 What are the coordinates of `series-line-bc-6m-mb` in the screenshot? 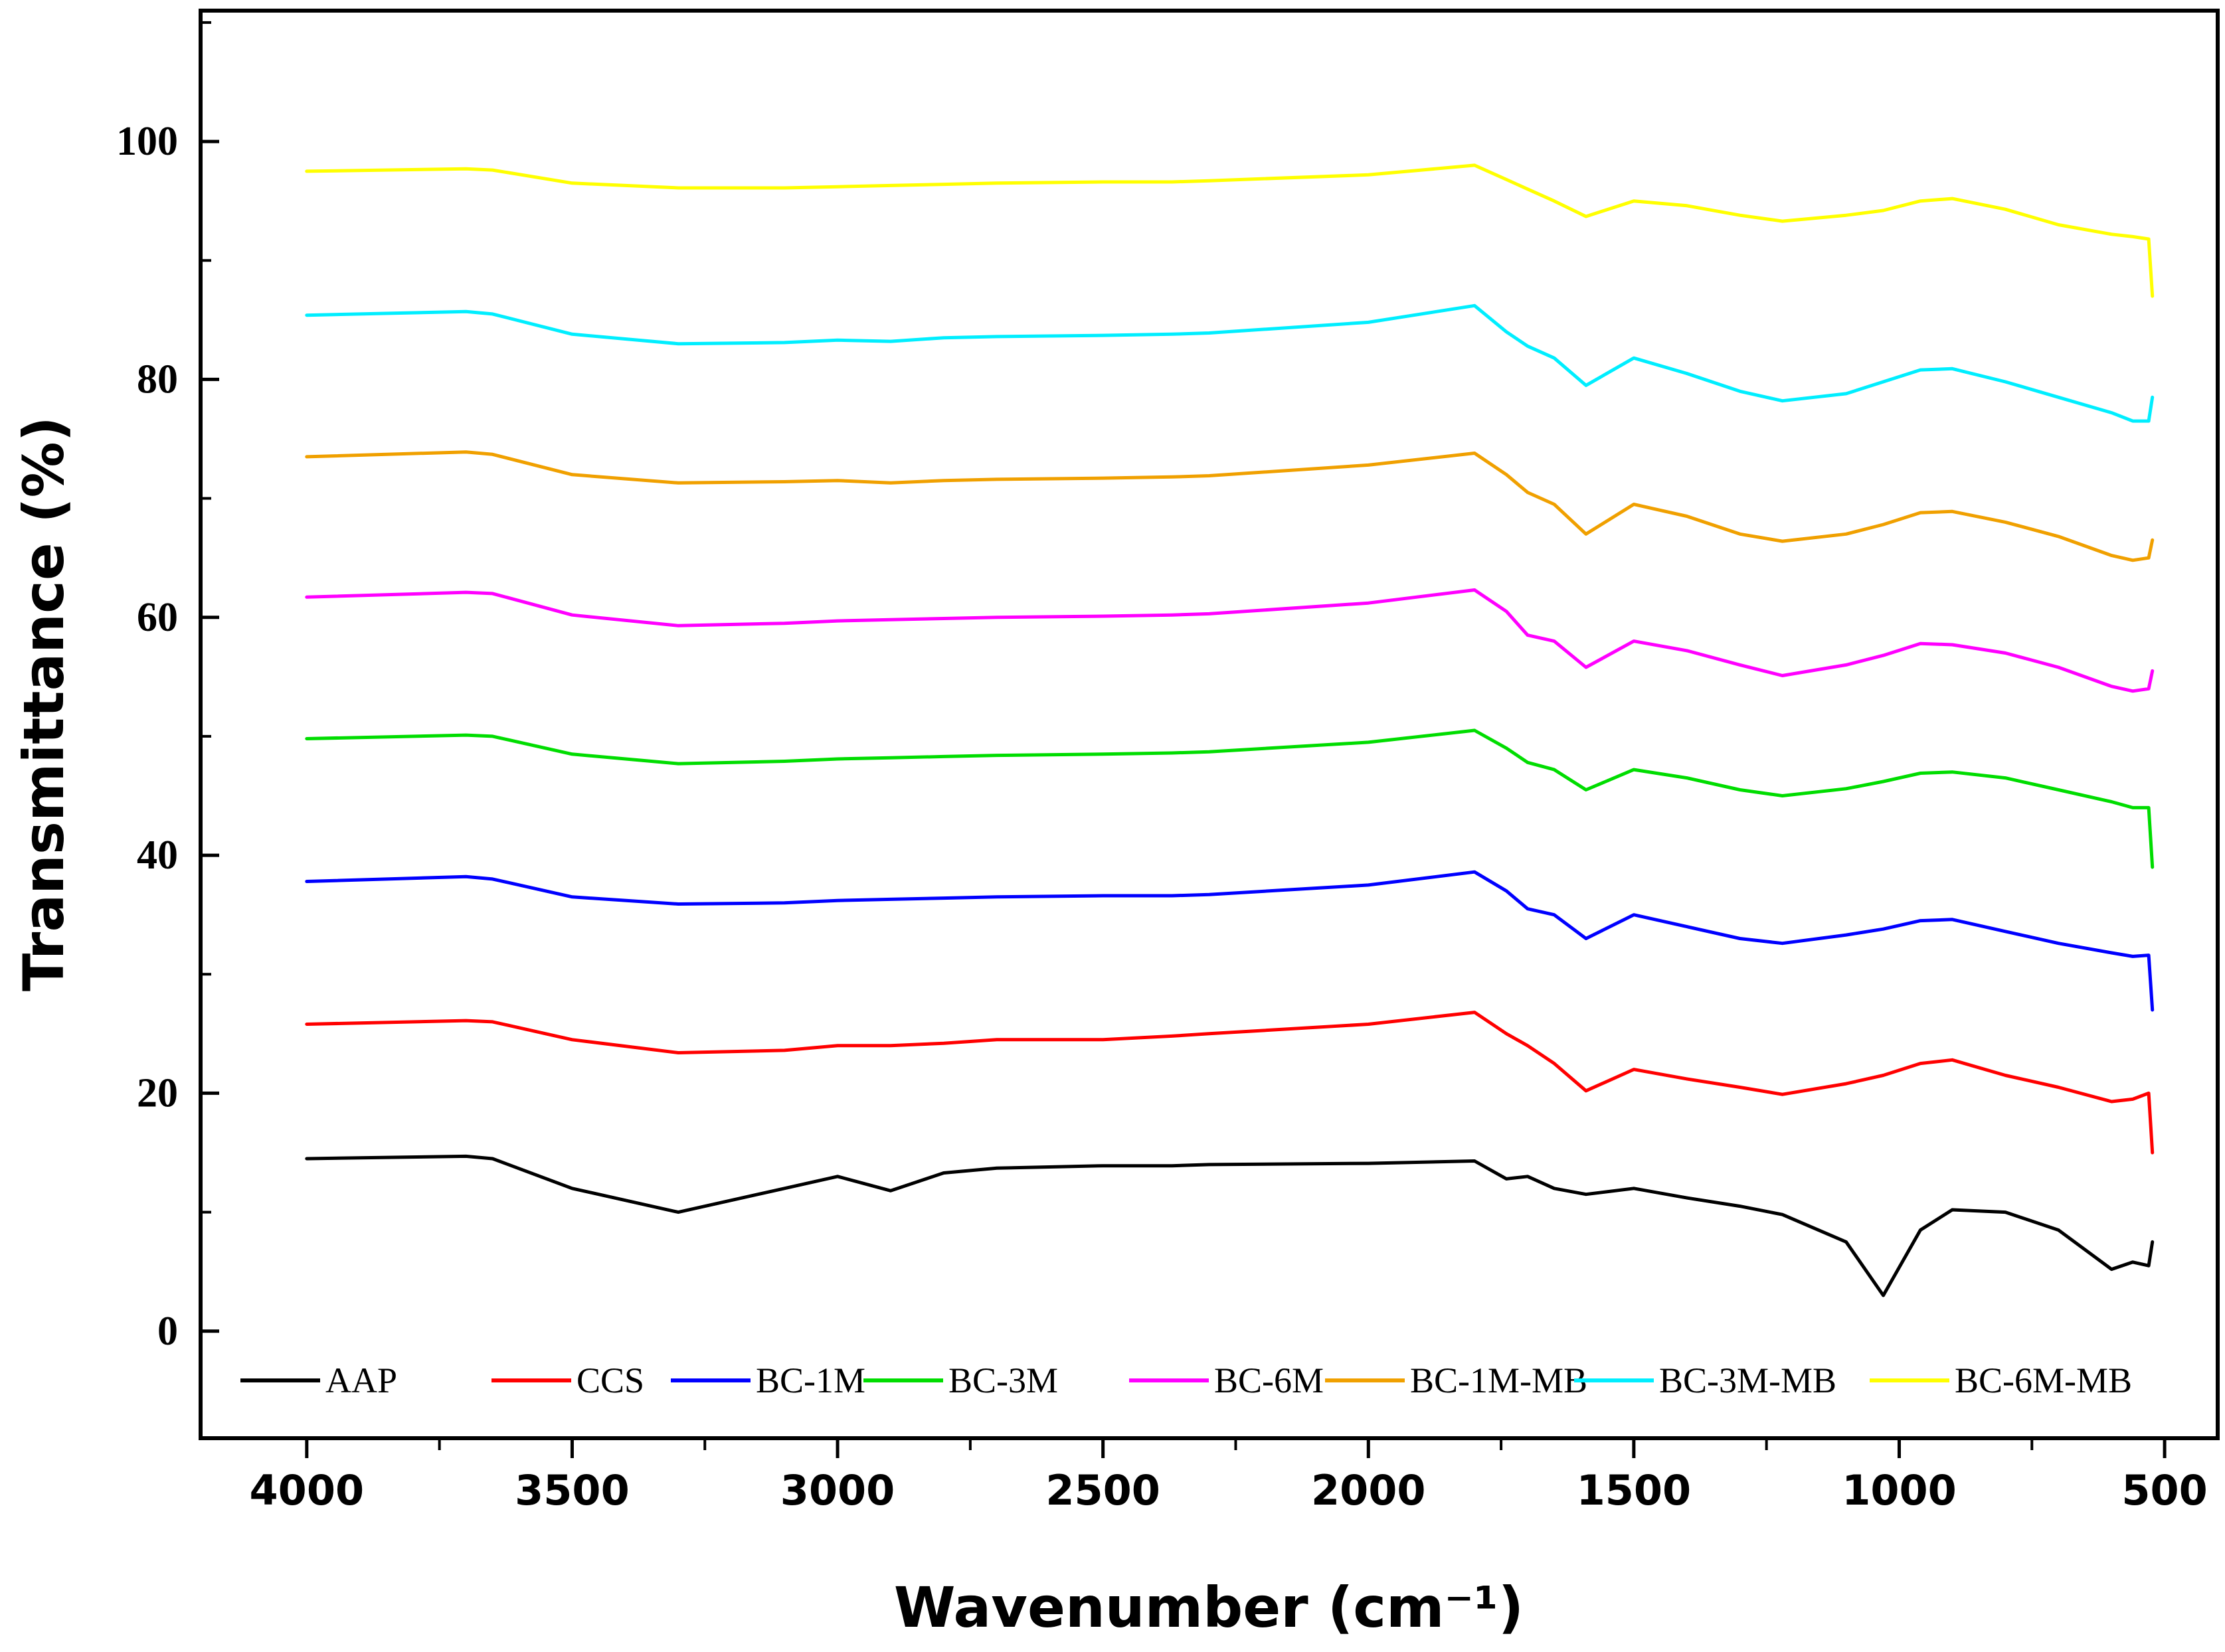 It's located at (1230, 231).